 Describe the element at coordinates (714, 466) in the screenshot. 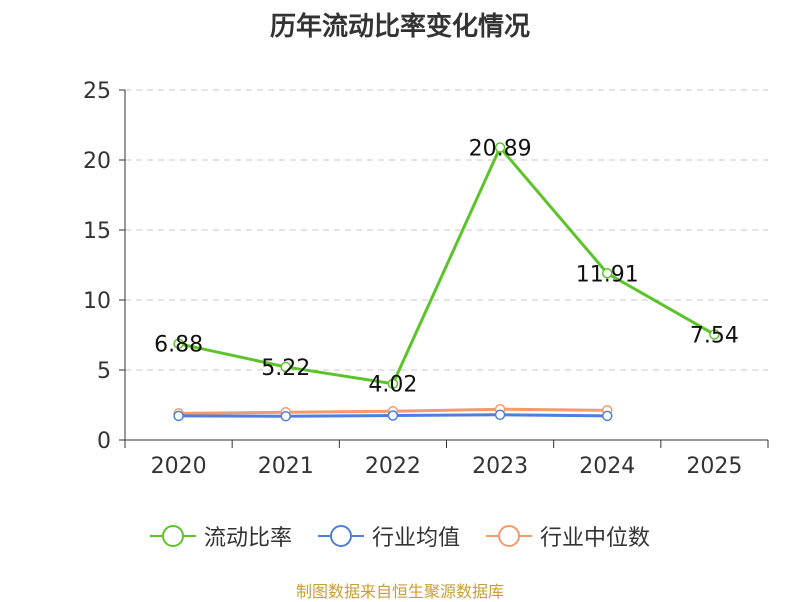

I see `x-tick-label-2025: 2025` at that location.